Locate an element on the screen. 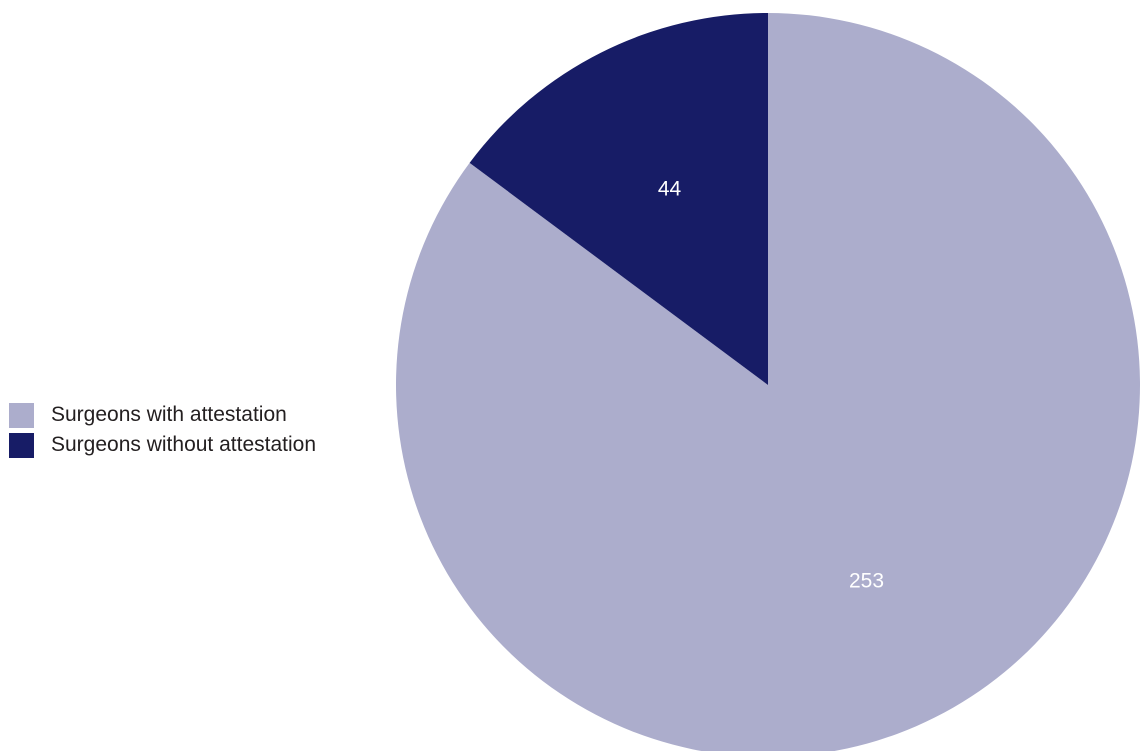 This screenshot has width=1141, height=751. legend-swatch-with-attestation is located at coordinates (21, 415).